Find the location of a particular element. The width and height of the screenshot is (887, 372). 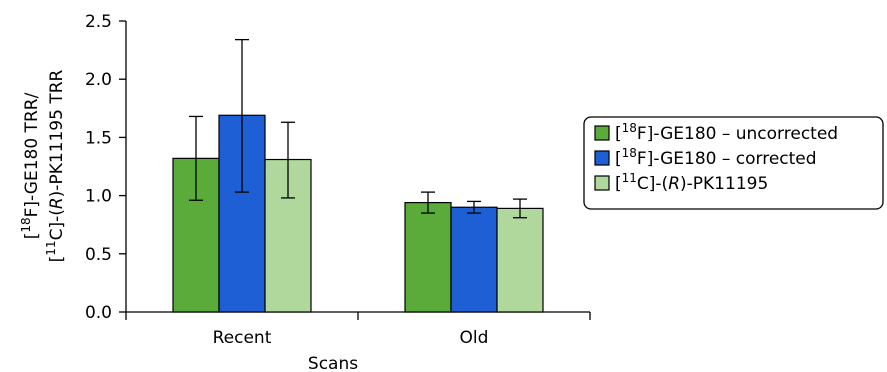

y-tick-label: 1.5 is located at coordinates (98, 138).